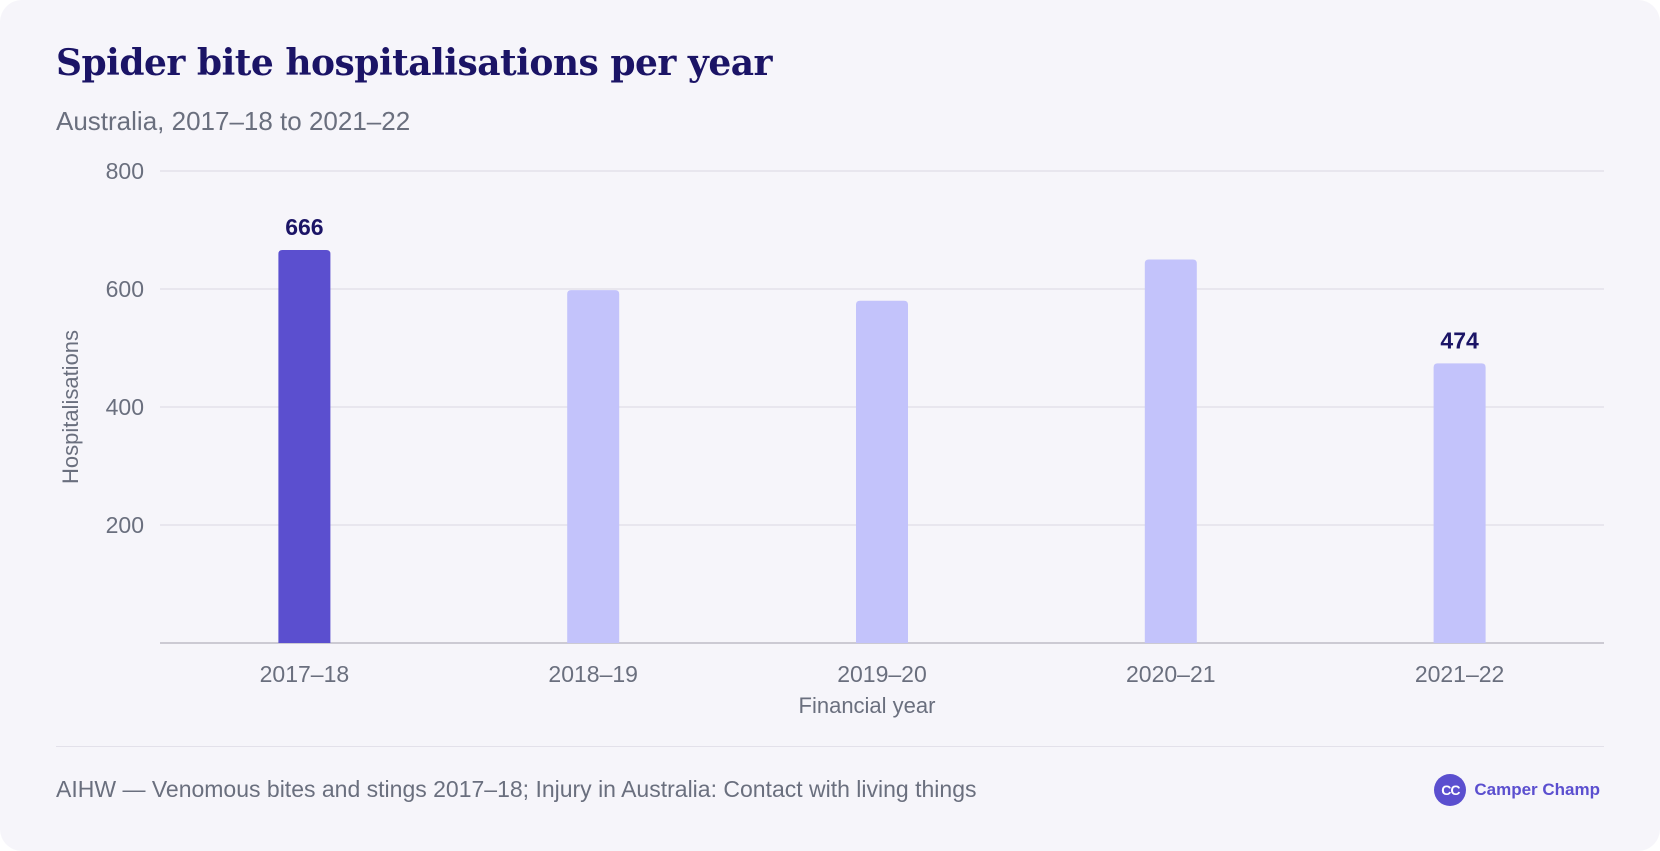 This screenshot has width=1660, height=851. I want to click on chart-title: Spider bite hospitalisations per year, so click(414, 63).